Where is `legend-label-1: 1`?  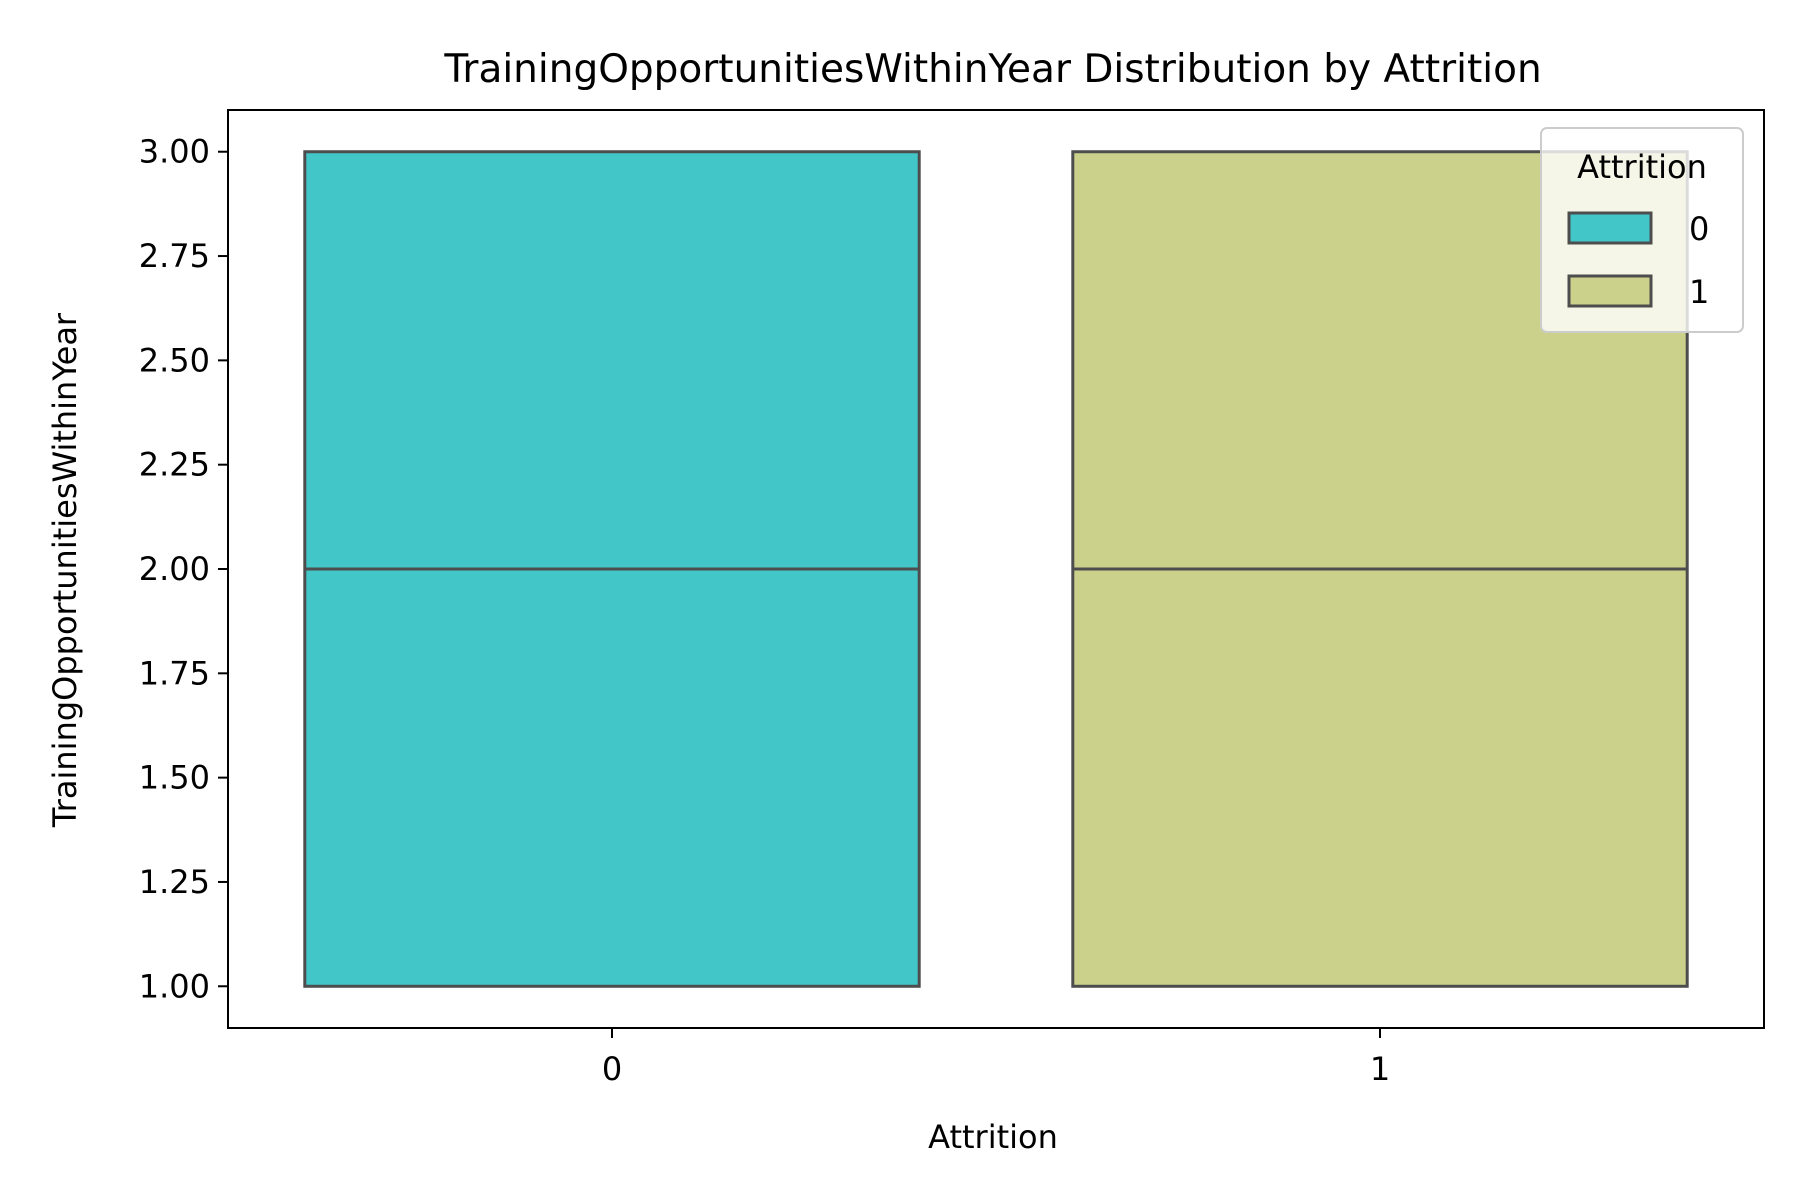
legend-label-1: 1 is located at coordinates (1699, 292).